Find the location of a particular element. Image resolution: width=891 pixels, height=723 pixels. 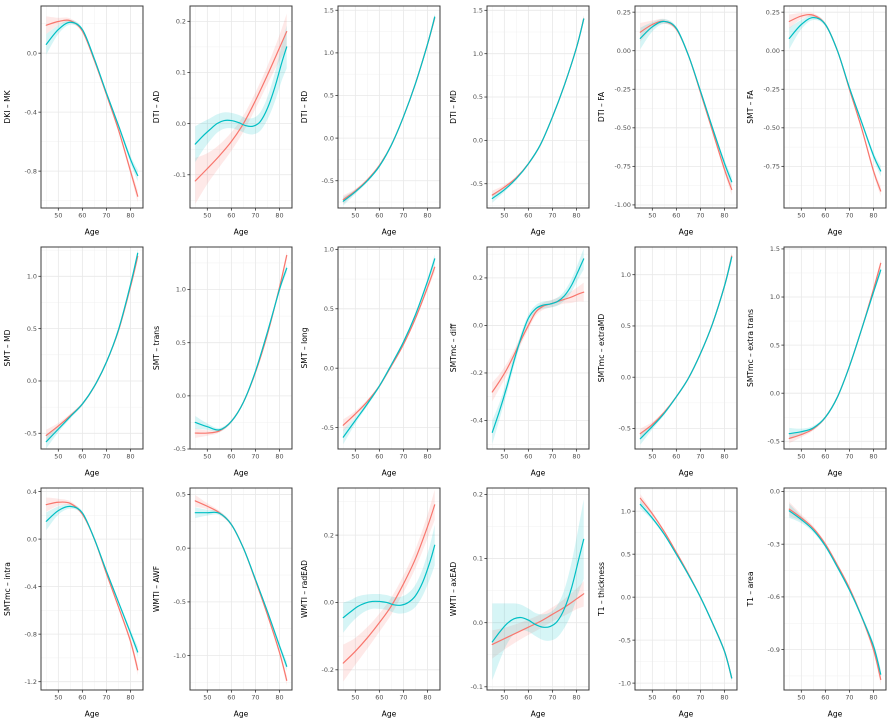

y-tick-label: -1.00 is located at coordinates (622, 205).